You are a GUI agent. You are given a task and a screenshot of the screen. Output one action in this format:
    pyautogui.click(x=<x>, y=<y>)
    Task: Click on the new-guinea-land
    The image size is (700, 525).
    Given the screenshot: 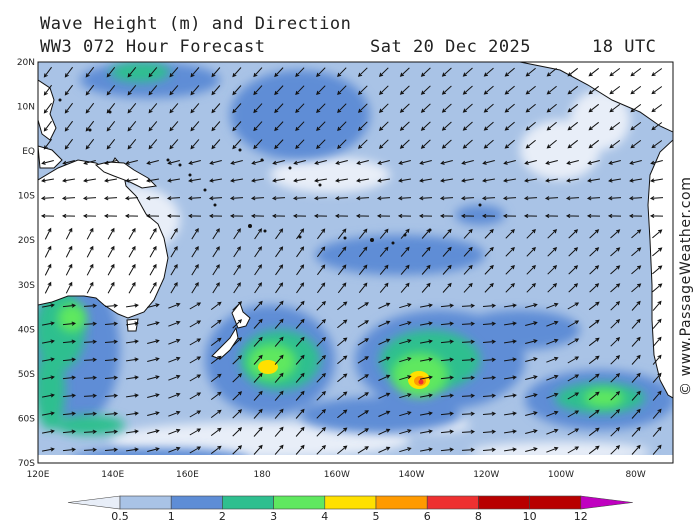 What is the action you would take?
    pyautogui.click(x=126, y=175)
    